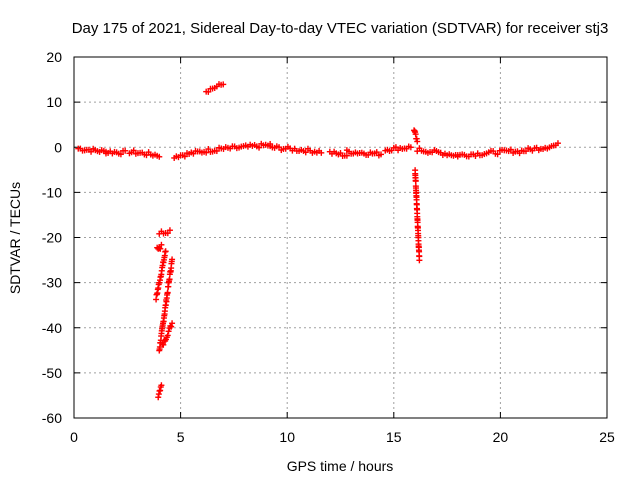 Image resolution: width=640 pixels, height=480 pixels. Describe the element at coordinates (52, 192) in the screenshot. I see `y-tick-label: -10` at that location.